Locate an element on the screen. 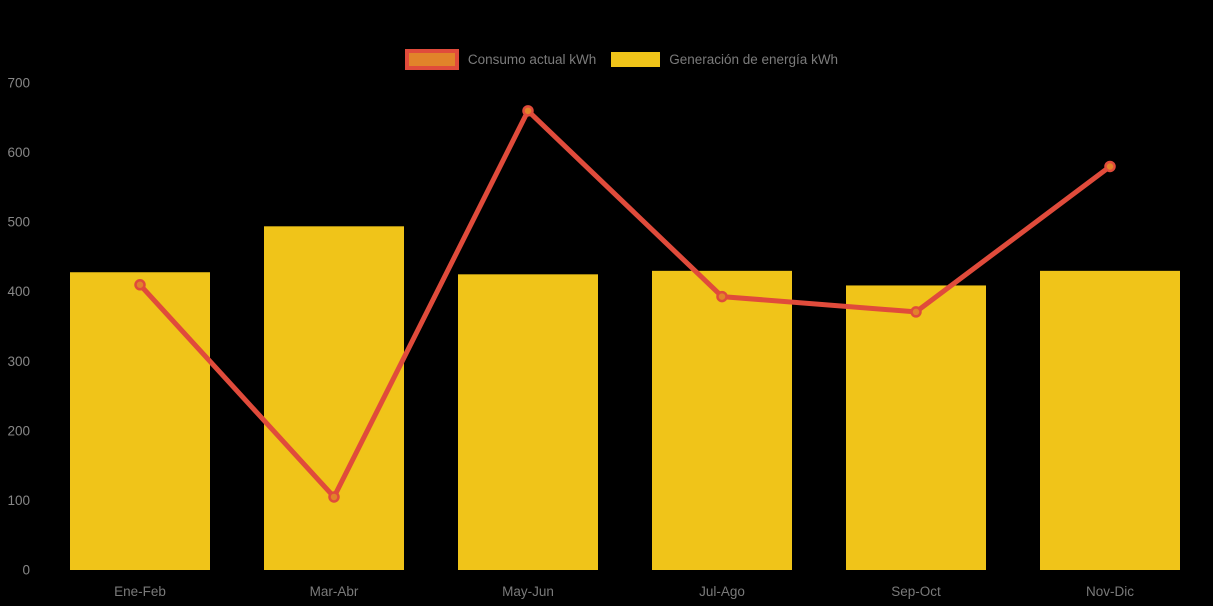 Image resolution: width=1213 pixels, height=606 pixels. y-axis-tick-400: 400 is located at coordinates (18, 291).